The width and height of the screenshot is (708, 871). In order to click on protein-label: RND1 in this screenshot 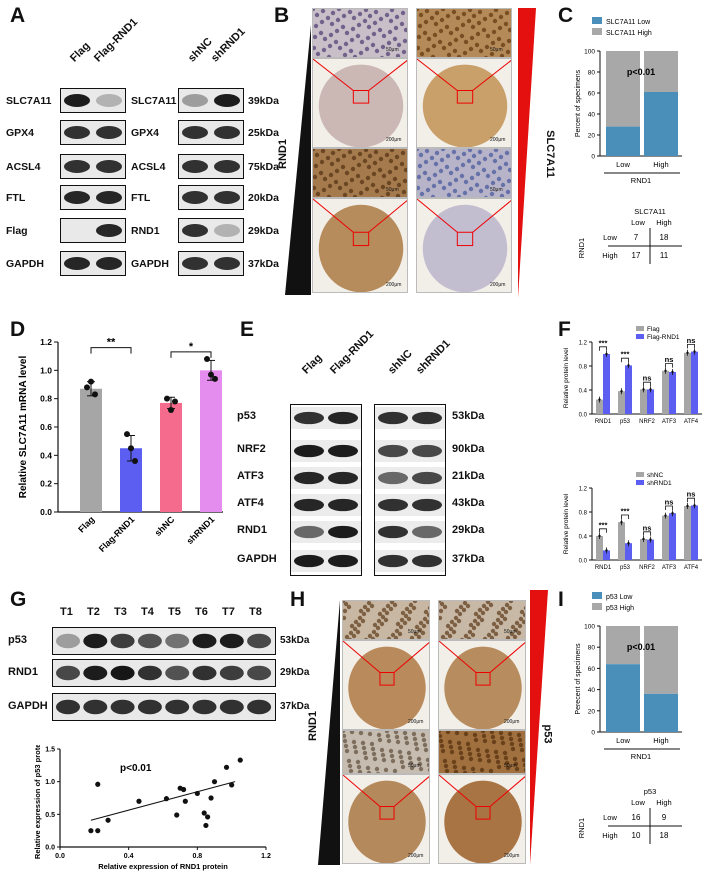, I will do `click(145, 231)`.